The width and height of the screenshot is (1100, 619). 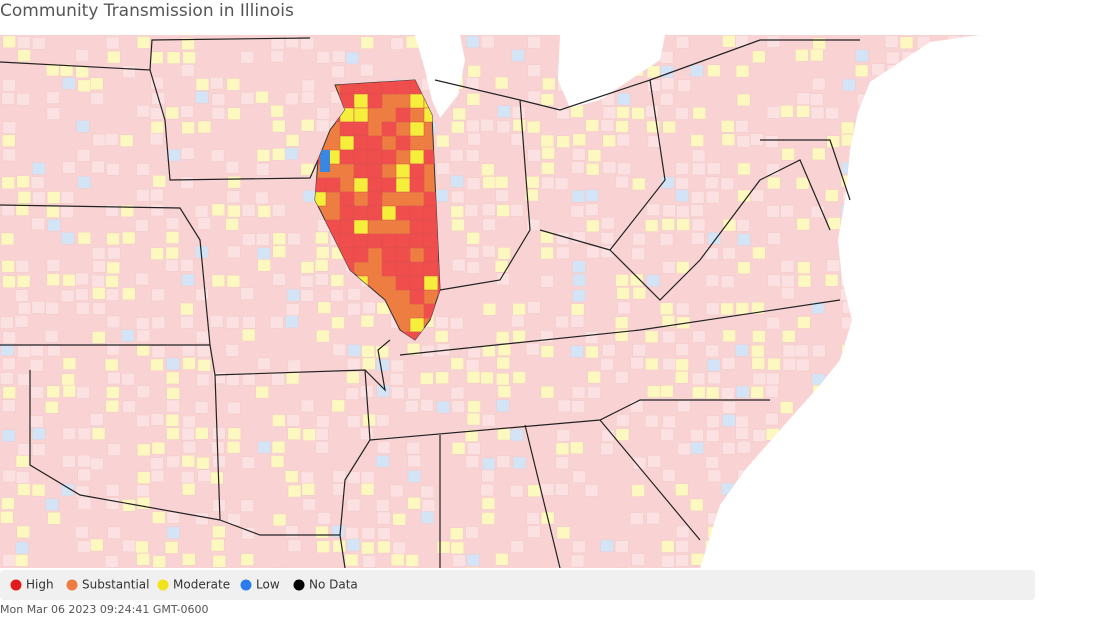 I want to click on legend-label: Substantial, so click(x=115, y=585).